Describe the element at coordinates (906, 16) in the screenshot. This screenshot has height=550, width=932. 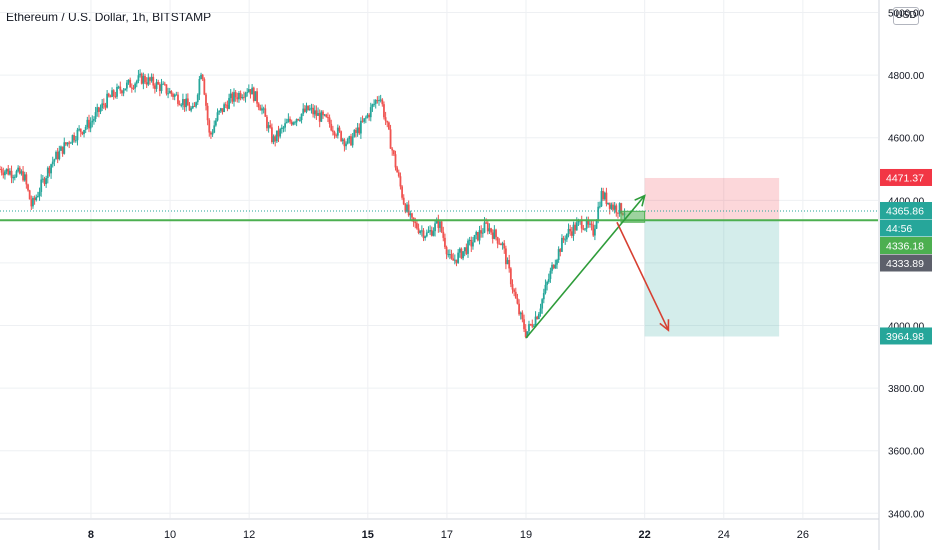
I see `currency-button: USD` at that location.